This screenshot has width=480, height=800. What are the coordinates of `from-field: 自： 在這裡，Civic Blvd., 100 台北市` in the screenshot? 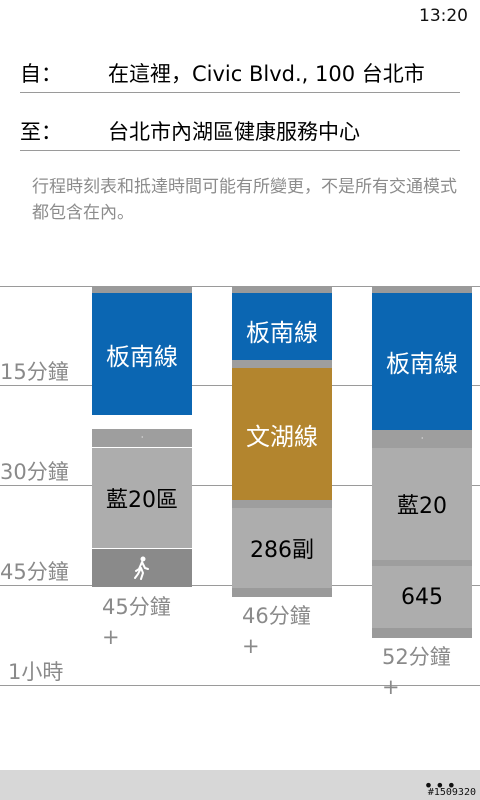 It's located at (240, 75).